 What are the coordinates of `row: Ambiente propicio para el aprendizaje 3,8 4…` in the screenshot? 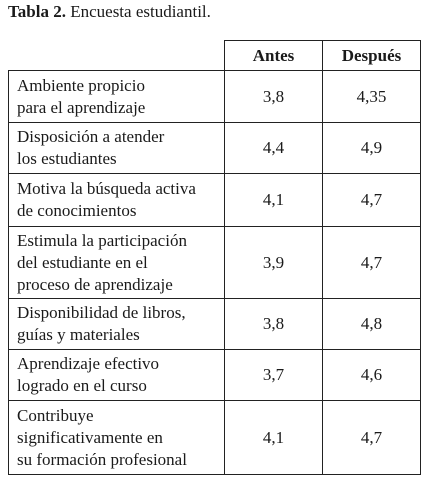 It's located at (214, 96).